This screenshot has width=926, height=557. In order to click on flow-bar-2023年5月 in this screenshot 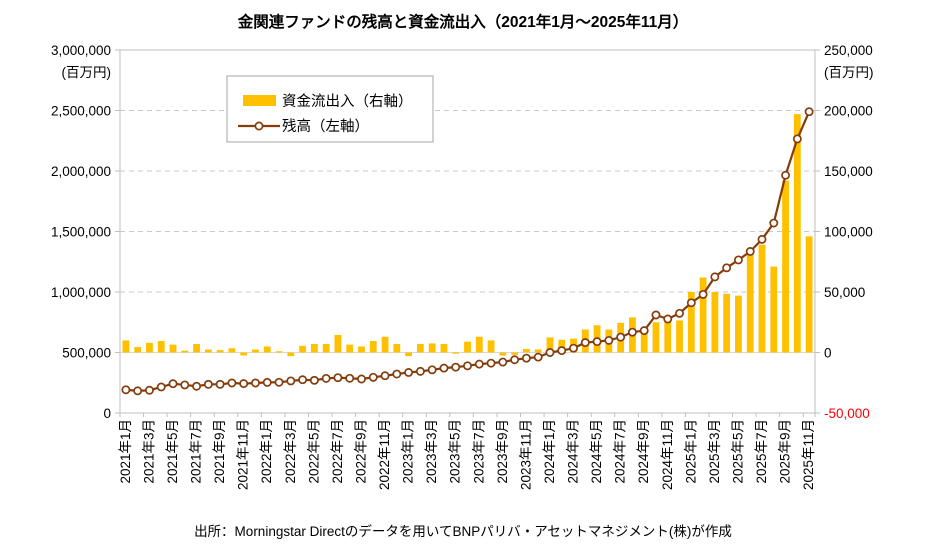, I will do `click(456, 353)`.